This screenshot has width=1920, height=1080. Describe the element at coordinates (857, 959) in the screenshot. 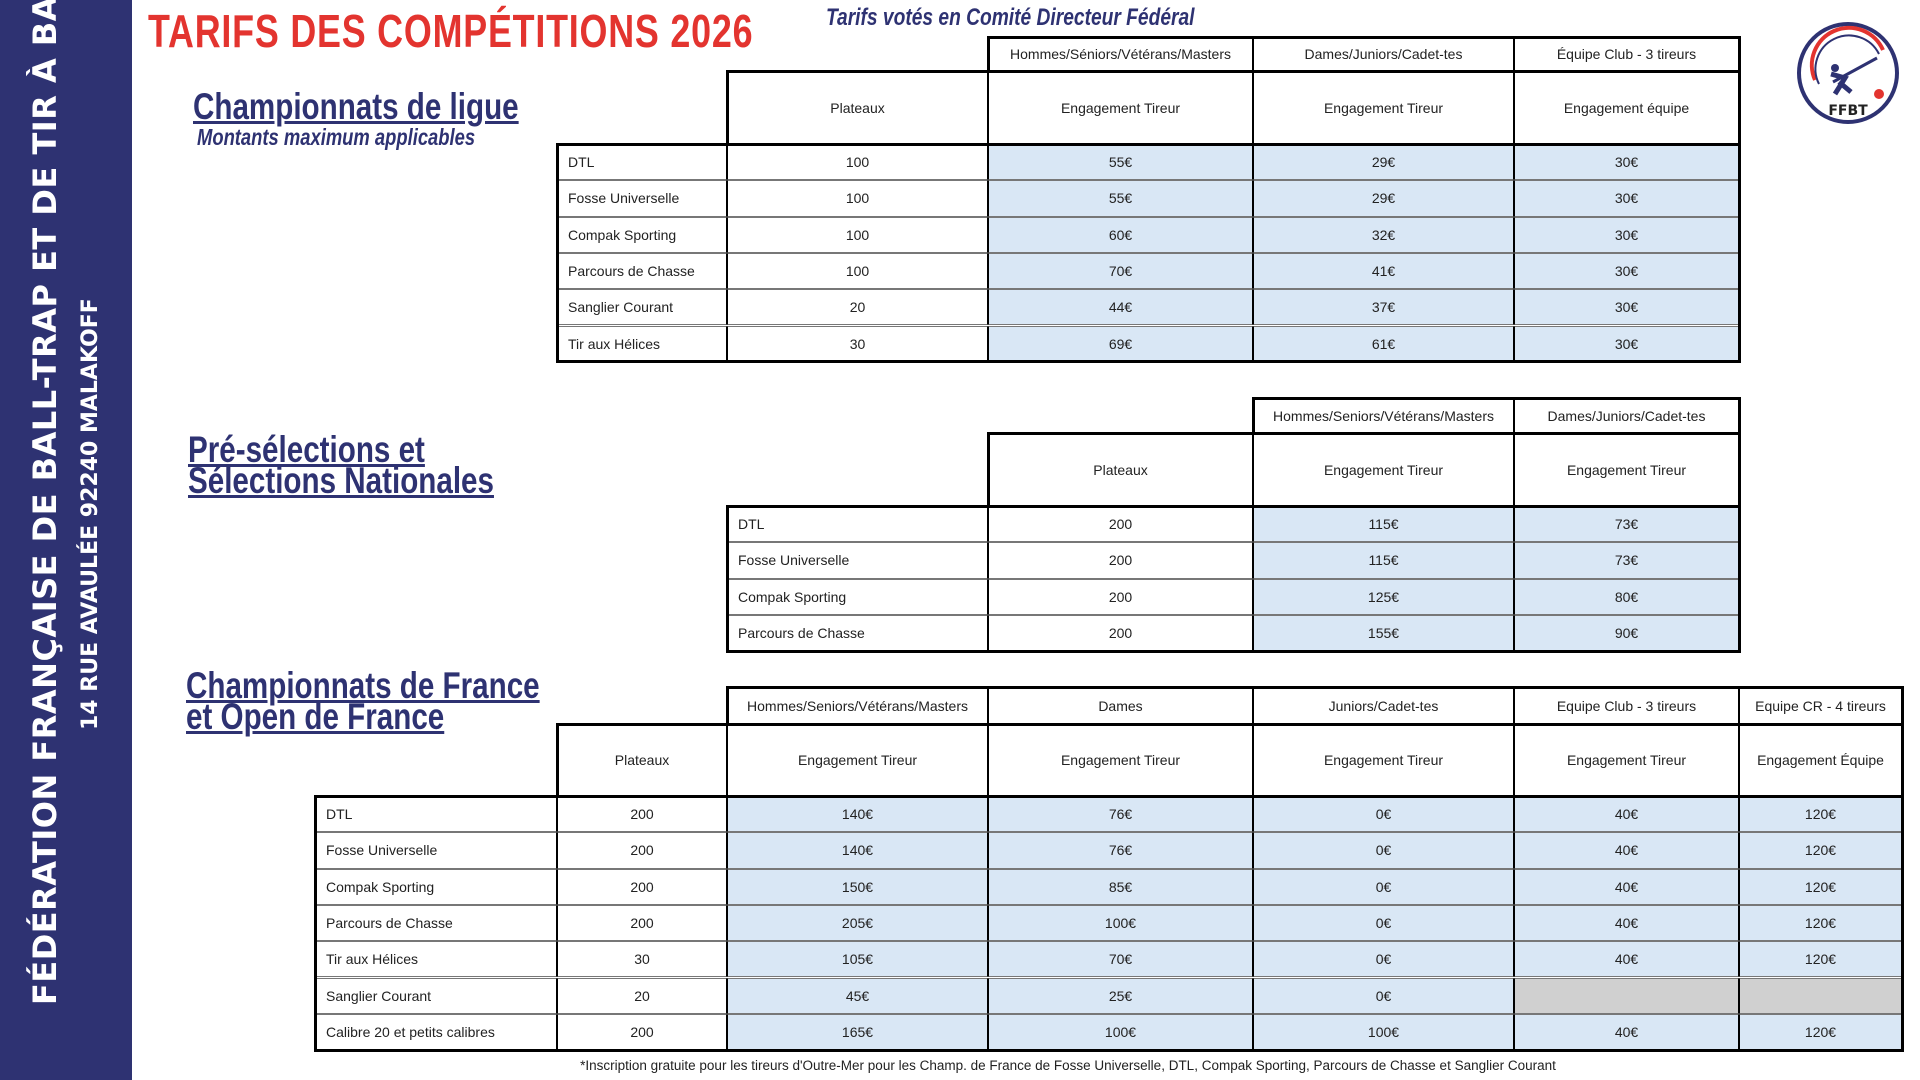

I see `price-cell: 105€` at that location.